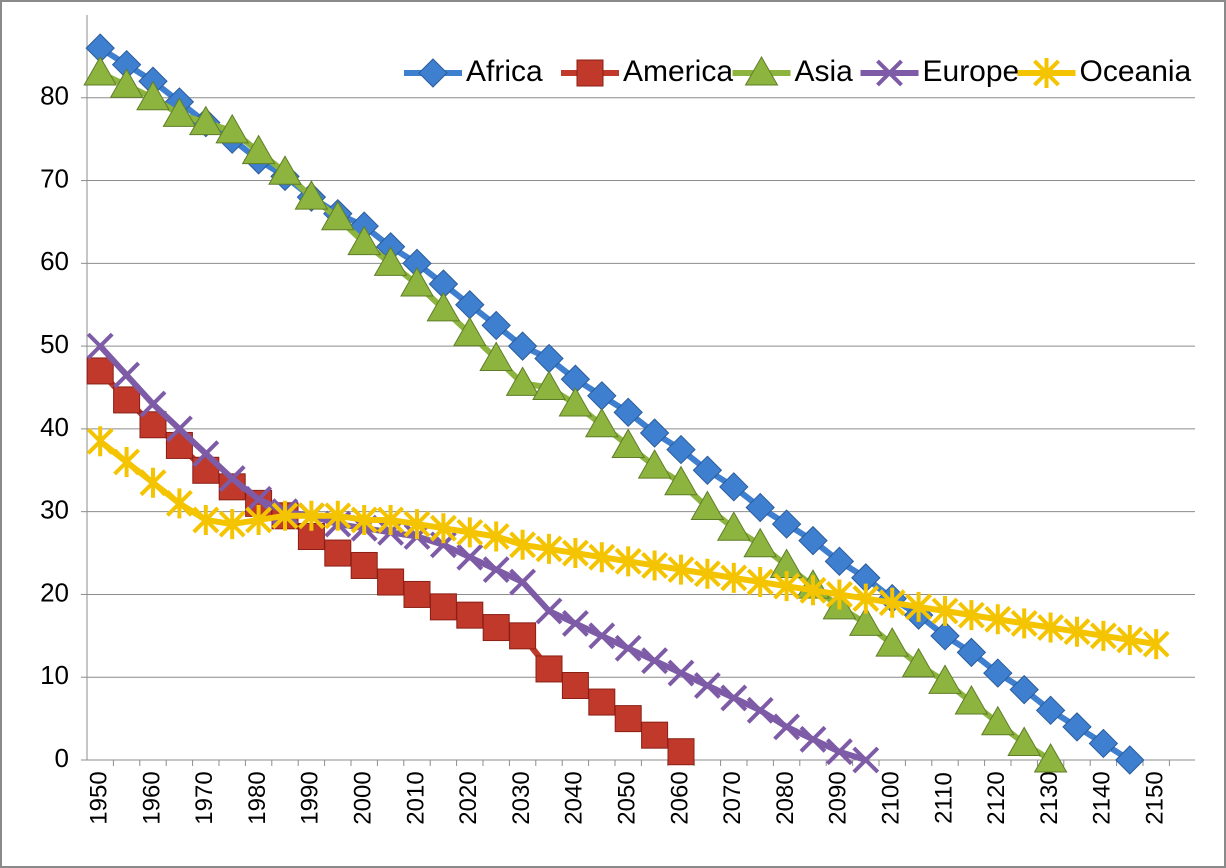 Image resolution: width=1226 pixels, height=868 pixels. Describe the element at coordinates (54, 675) in the screenshot. I see `y-tick-label: 10` at that location.